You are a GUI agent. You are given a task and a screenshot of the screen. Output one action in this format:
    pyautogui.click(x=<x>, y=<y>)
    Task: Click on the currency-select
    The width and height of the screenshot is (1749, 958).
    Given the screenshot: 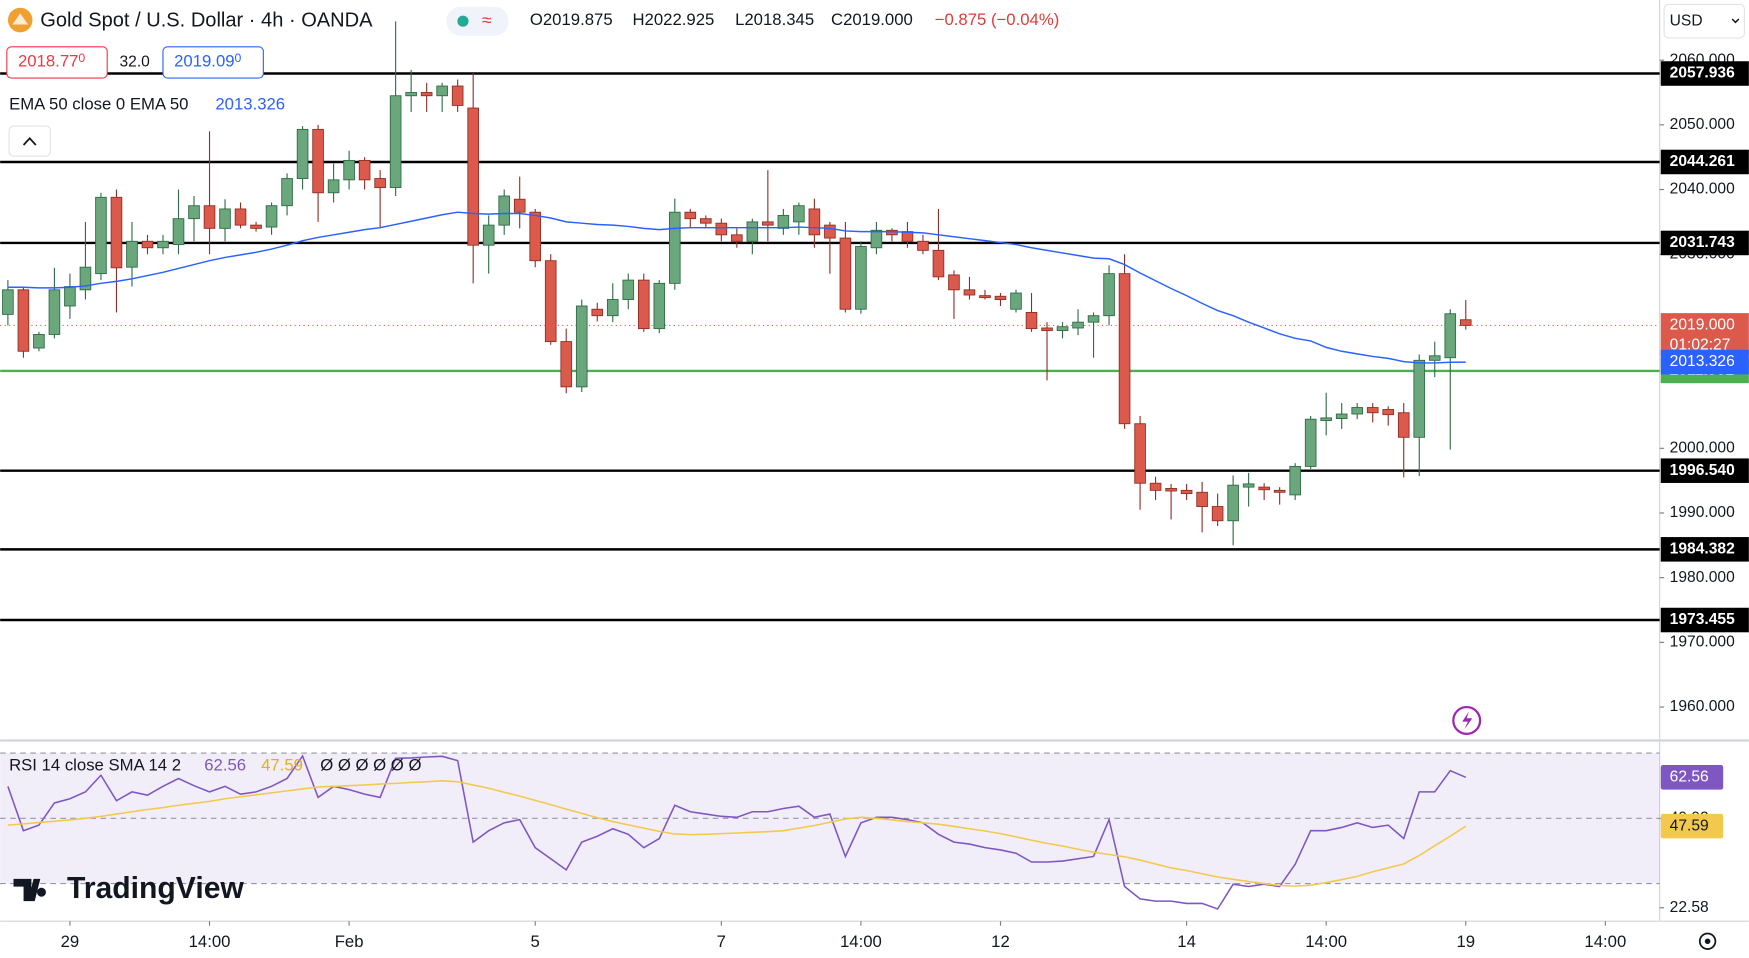 What is the action you would take?
    pyautogui.click(x=1704, y=21)
    